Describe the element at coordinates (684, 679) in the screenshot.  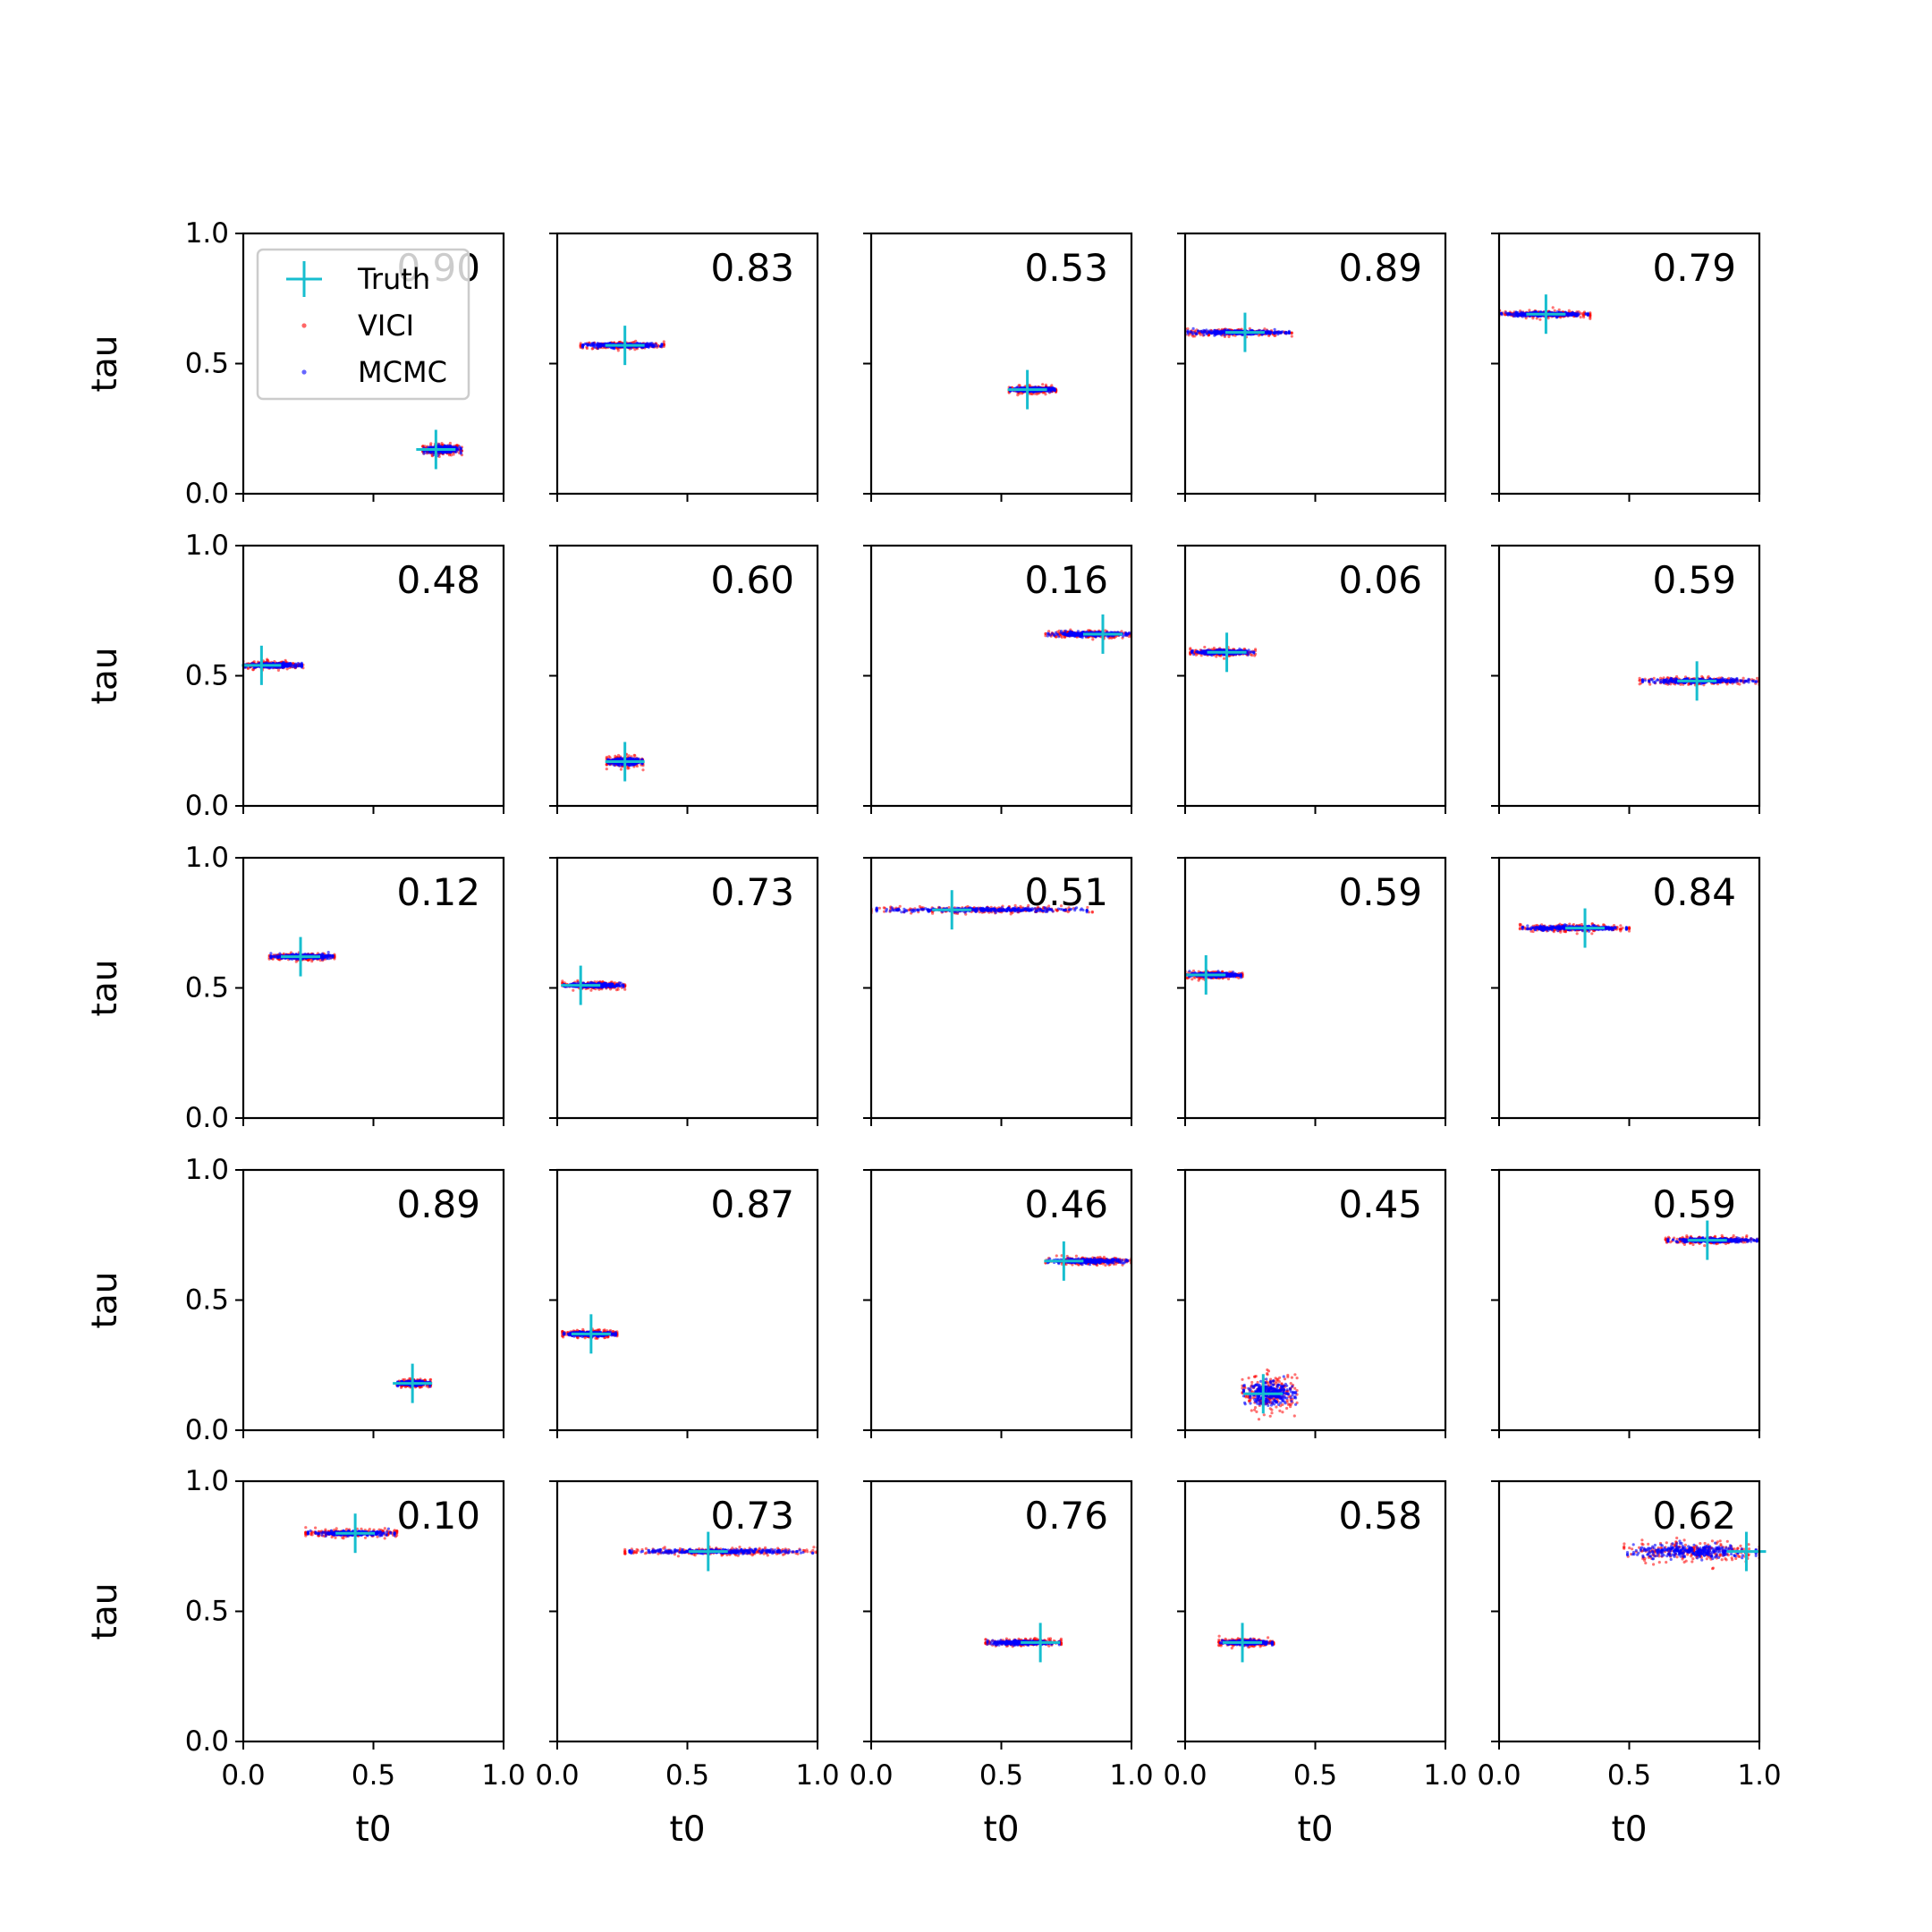
I see `panel-2-2: 0.60` at that location.